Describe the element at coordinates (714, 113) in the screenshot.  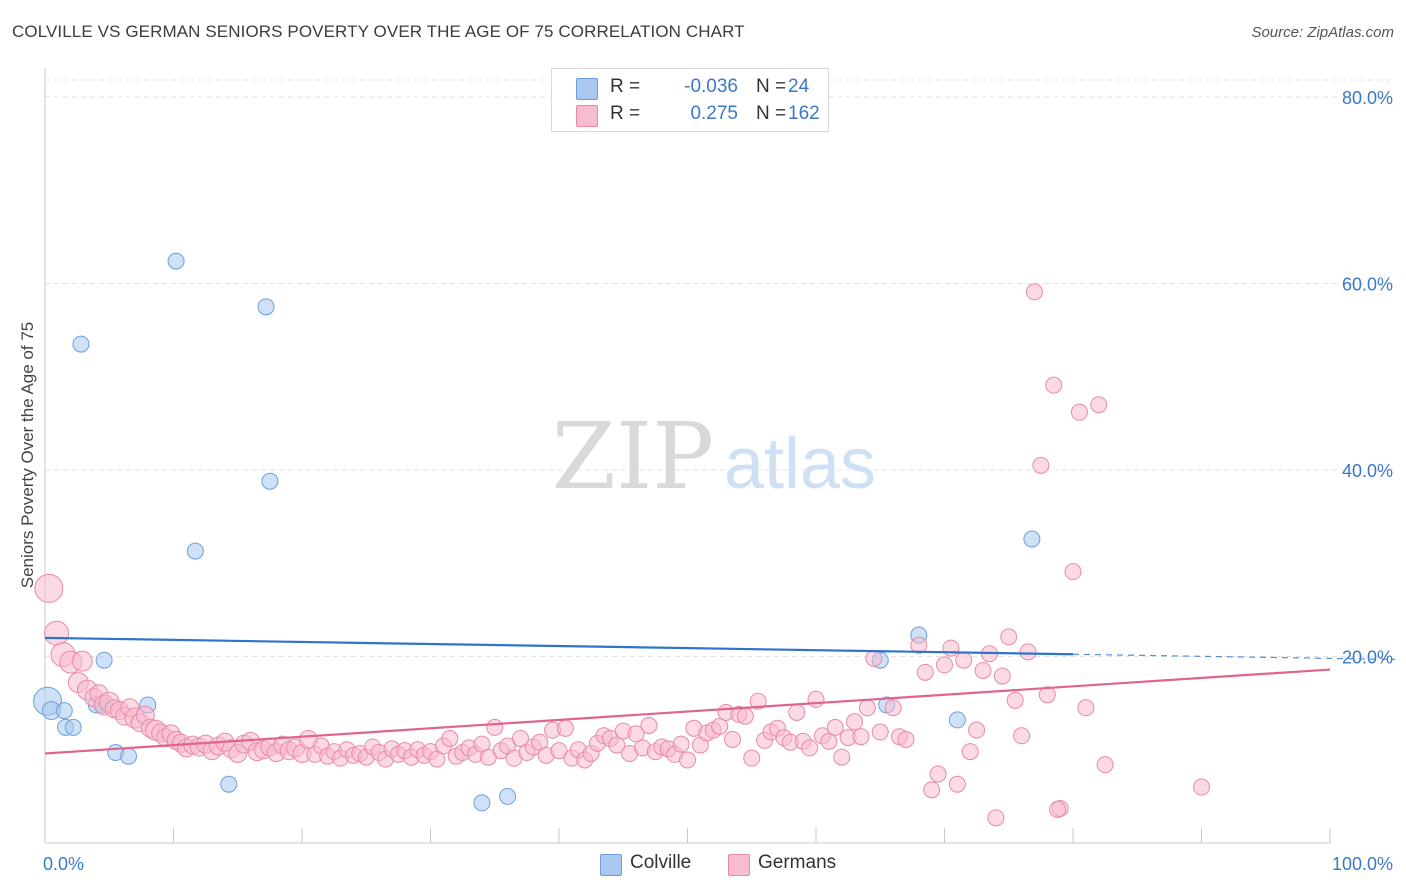
I see `legend-r-value: 0.275` at that location.